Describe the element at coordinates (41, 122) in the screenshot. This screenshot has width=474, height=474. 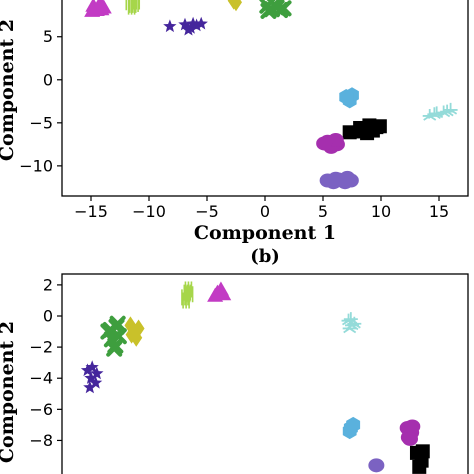
I see `y-tick-label: −5` at that location.